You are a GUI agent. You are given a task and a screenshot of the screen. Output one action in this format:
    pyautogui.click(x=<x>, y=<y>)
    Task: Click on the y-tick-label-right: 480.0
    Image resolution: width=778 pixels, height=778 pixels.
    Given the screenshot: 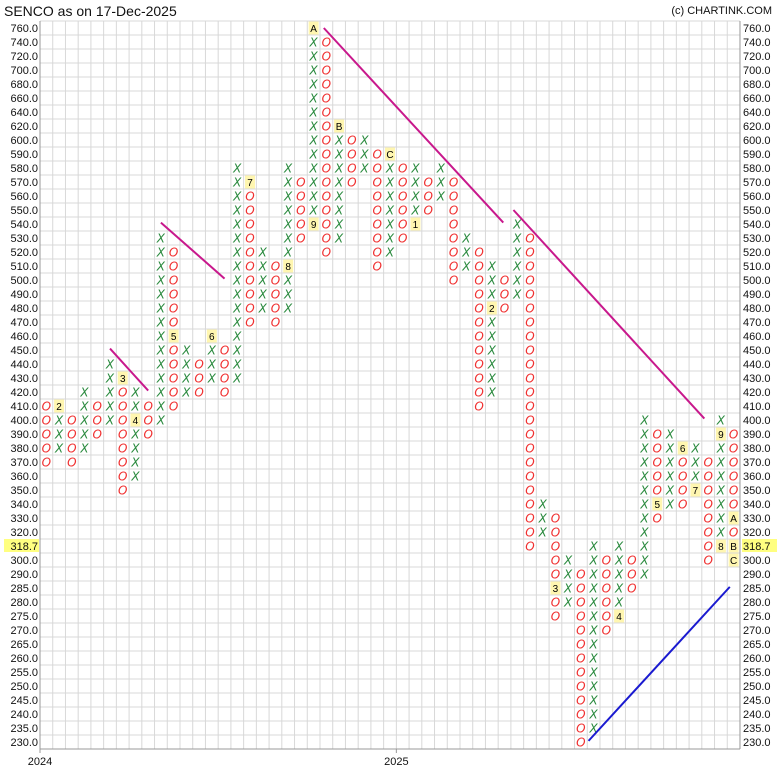 What is the action you would take?
    pyautogui.click(x=757, y=309)
    